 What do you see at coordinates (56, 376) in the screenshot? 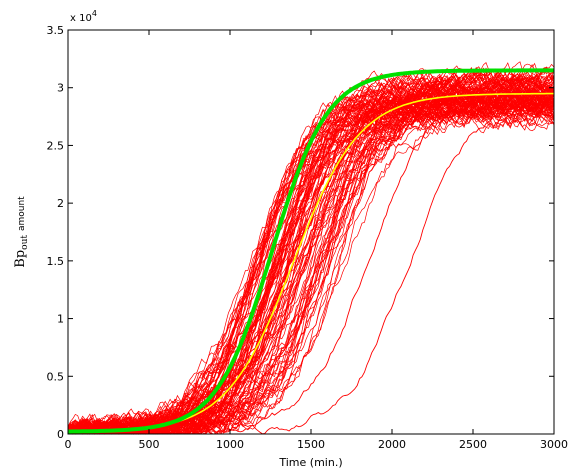
I see `y-tick-label: 0.5` at bounding box center [56, 376].